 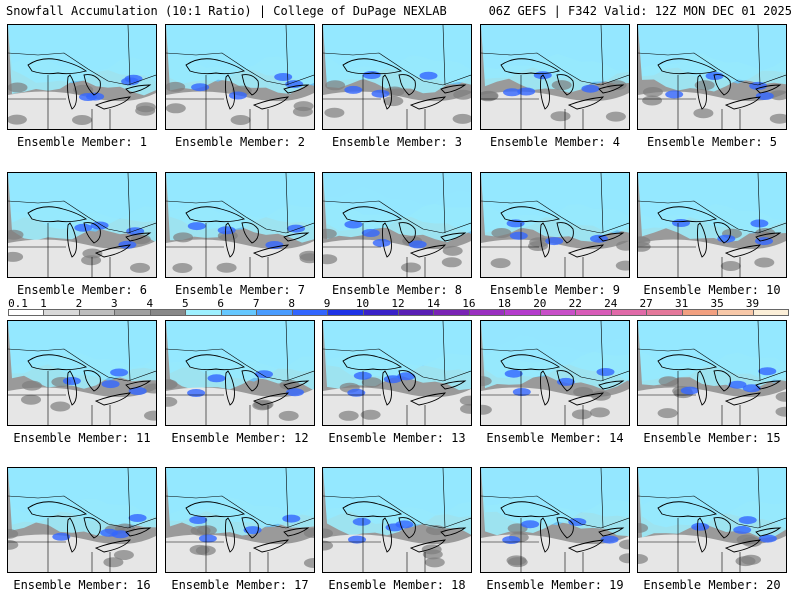 I want to click on legend-tick-label: 39, so click(x=752, y=303).